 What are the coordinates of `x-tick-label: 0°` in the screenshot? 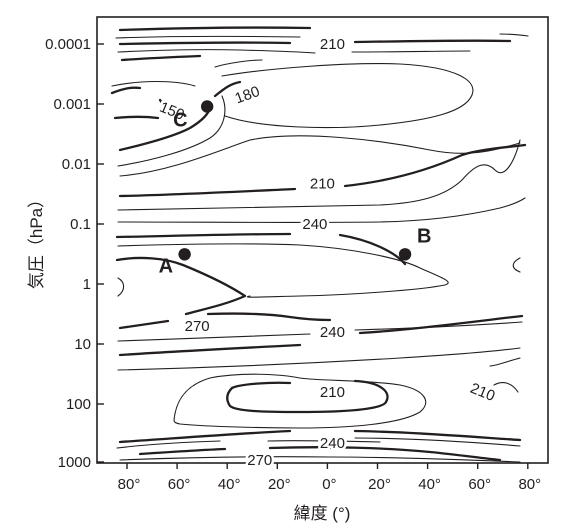 It's located at (329, 484).